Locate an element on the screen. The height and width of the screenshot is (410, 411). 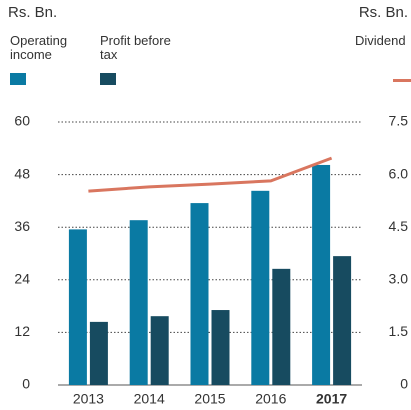
x-tick-label: 2017 is located at coordinates (331, 399).